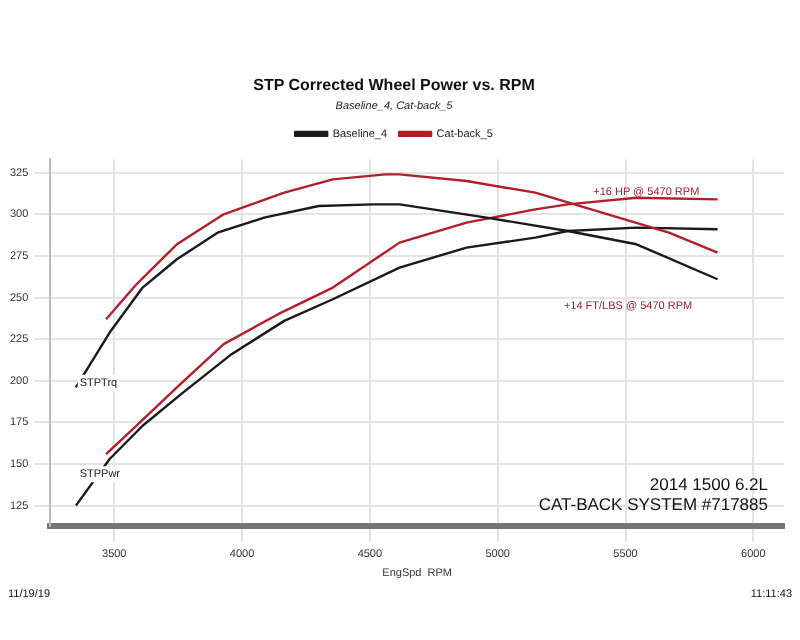 The width and height of the screenshot is (800, 640). What do you see at coordinates (653, 504) in the screenshot?
I see `annotation: CAT-BACK SYSTEM #717885` at bounding box center [653, 504].